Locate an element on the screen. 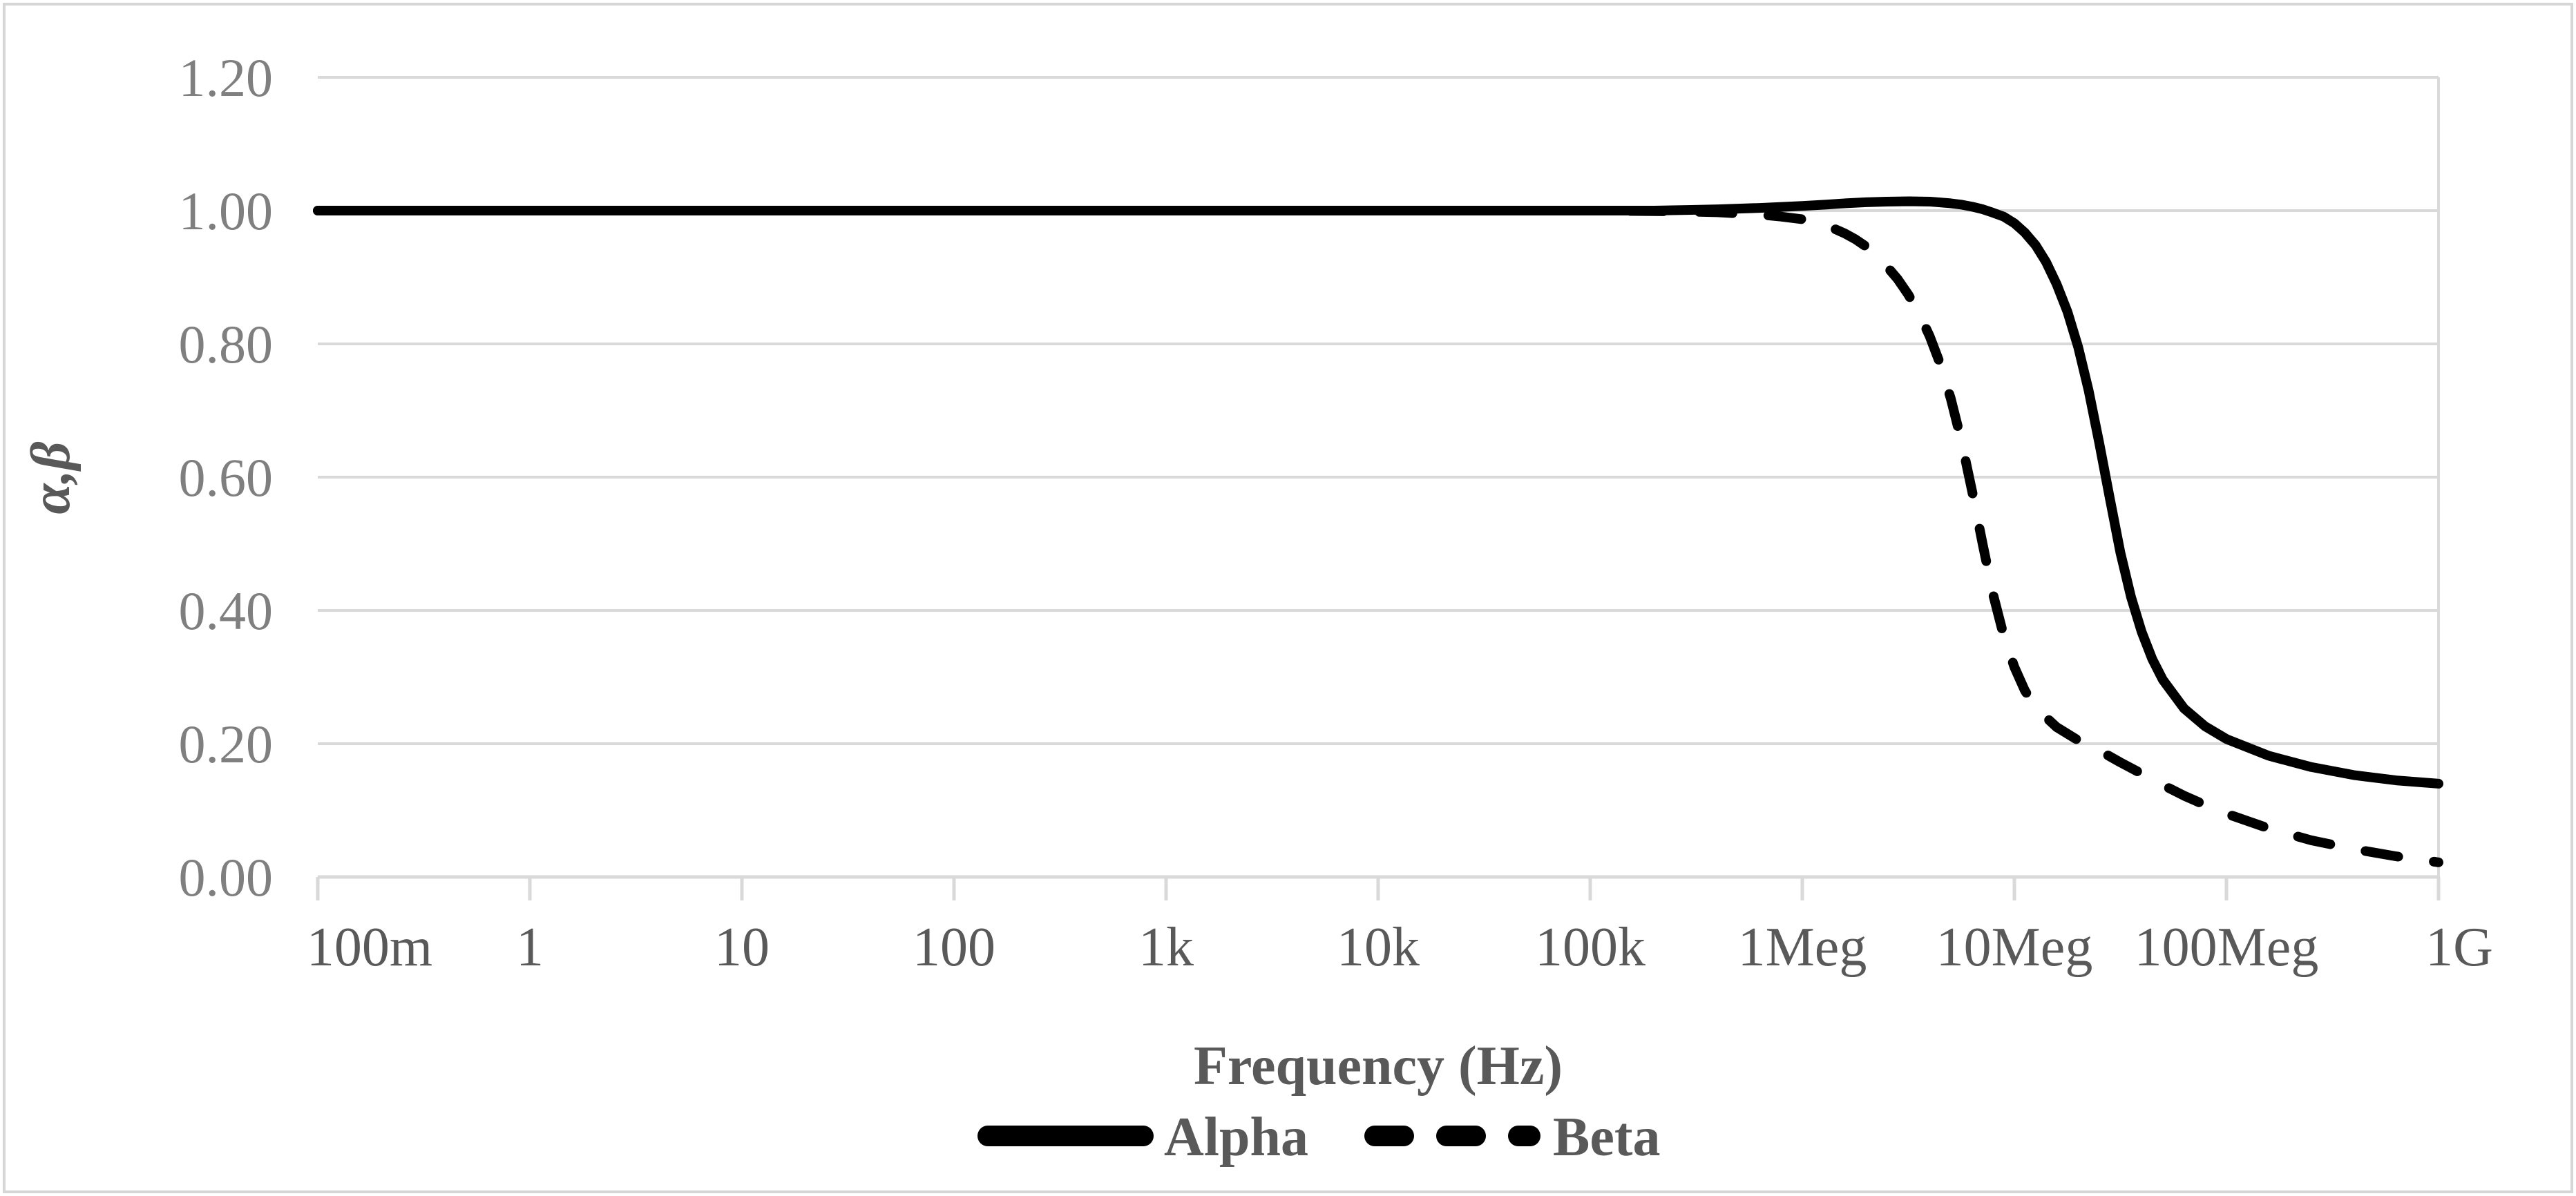  y-tick-label: 0.20 is located at coordinates (226, 744).